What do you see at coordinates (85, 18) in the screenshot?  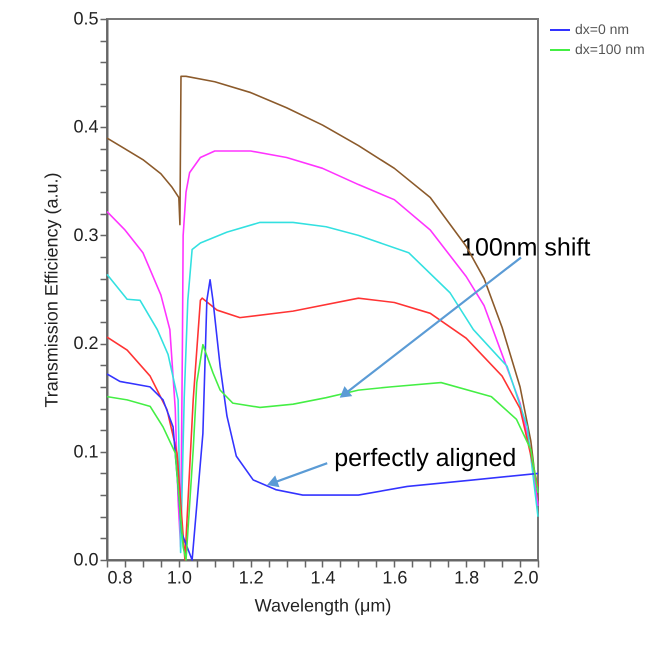 I see `y-tick-label: 0.5` at bounding box center [85, 18].